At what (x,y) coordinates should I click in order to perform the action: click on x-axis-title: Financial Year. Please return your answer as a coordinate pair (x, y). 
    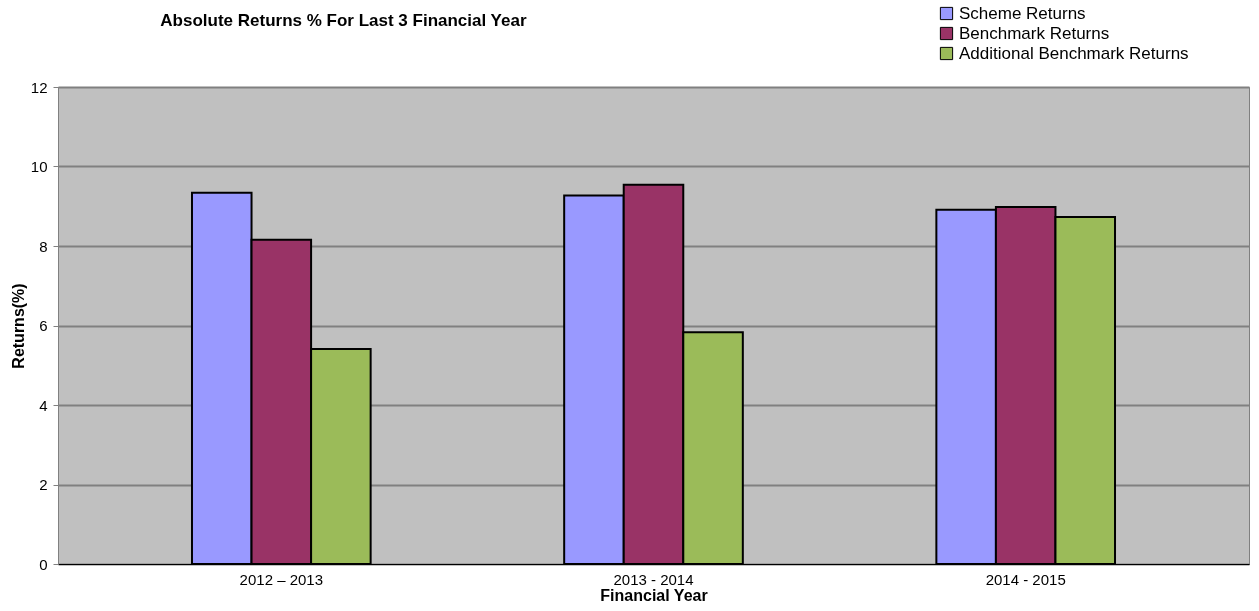
    Looking at the image, I should click on (654, 595).